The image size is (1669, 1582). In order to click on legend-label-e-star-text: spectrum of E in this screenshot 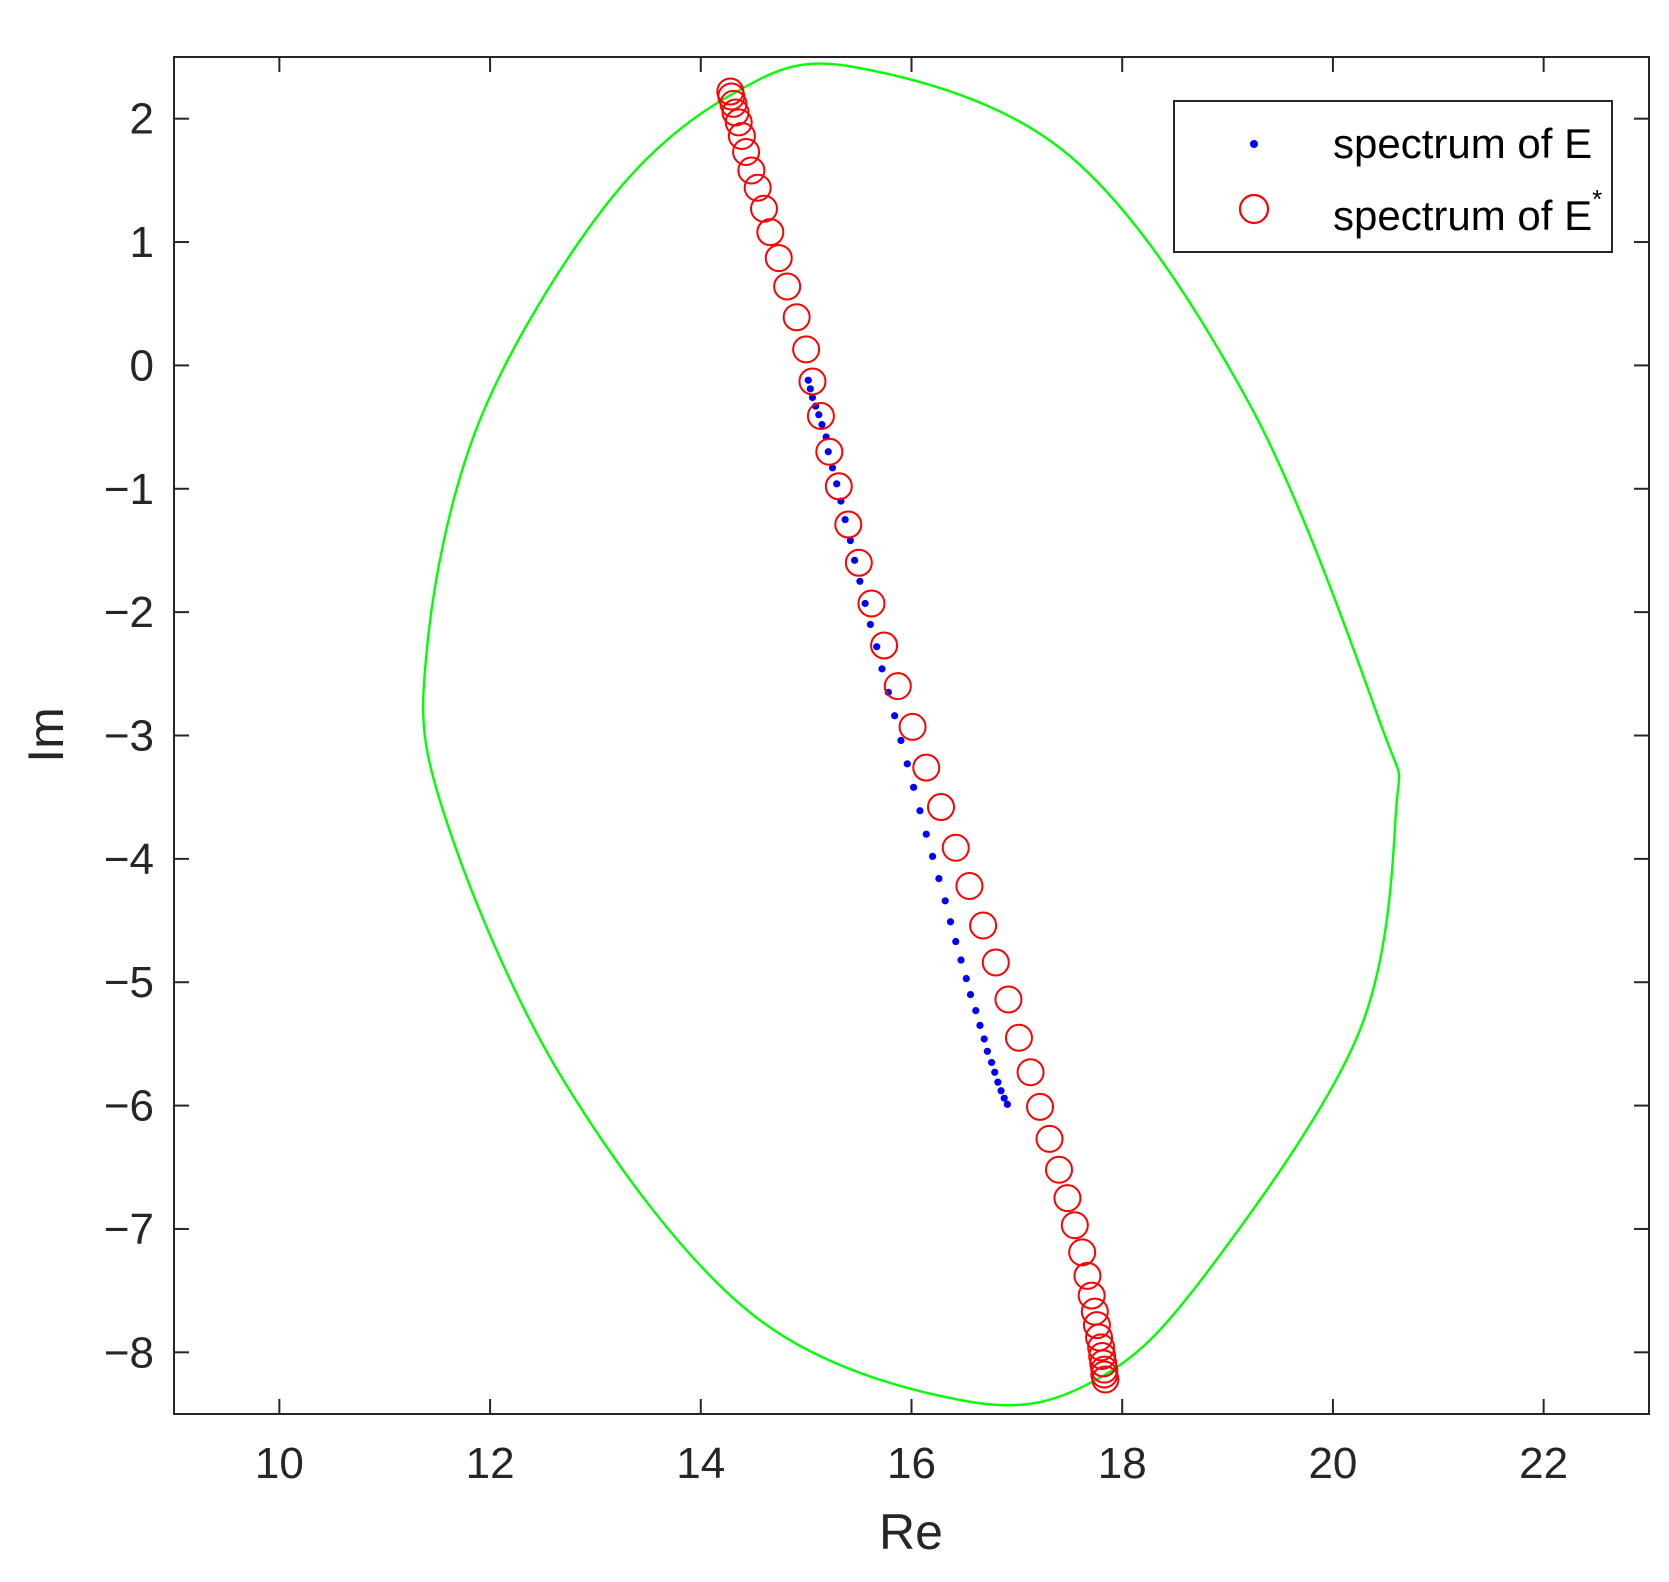, I will do `click(1462, 215)`.